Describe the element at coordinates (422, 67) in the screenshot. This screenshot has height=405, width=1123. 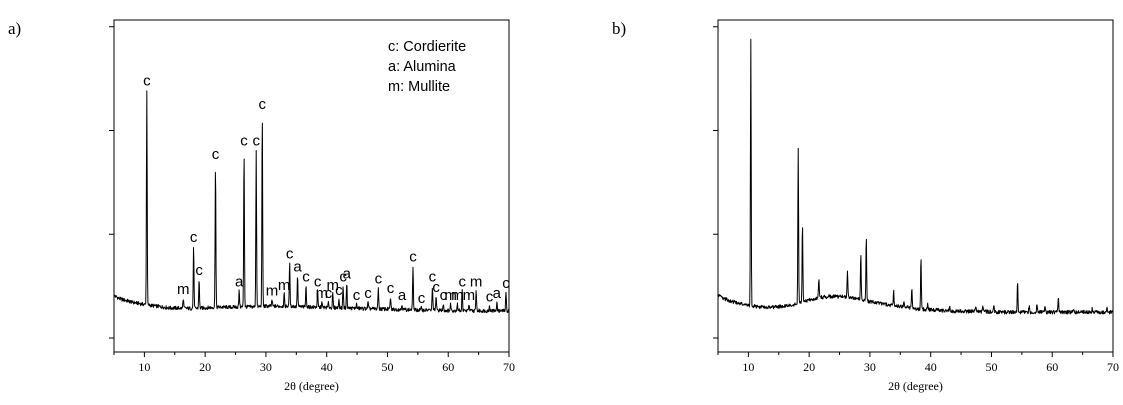
I see `legend-entry: a: Alumina` at that location.